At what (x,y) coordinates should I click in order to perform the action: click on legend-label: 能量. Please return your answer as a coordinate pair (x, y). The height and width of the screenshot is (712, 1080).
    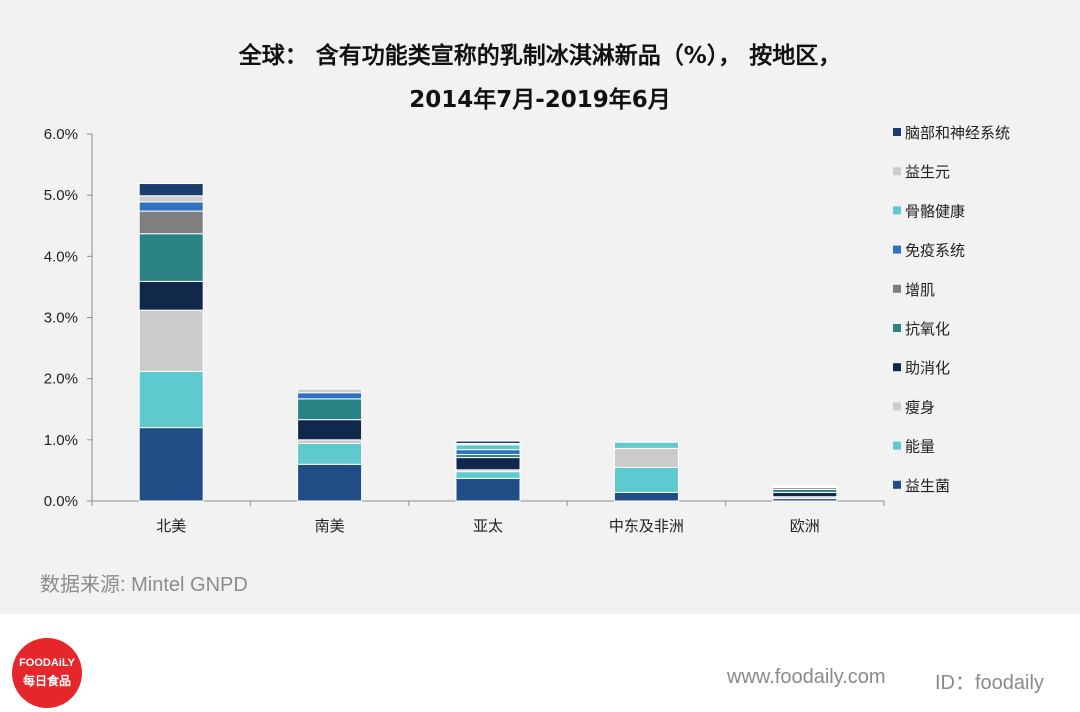
    Looking at the image, I should click on (920, 447).